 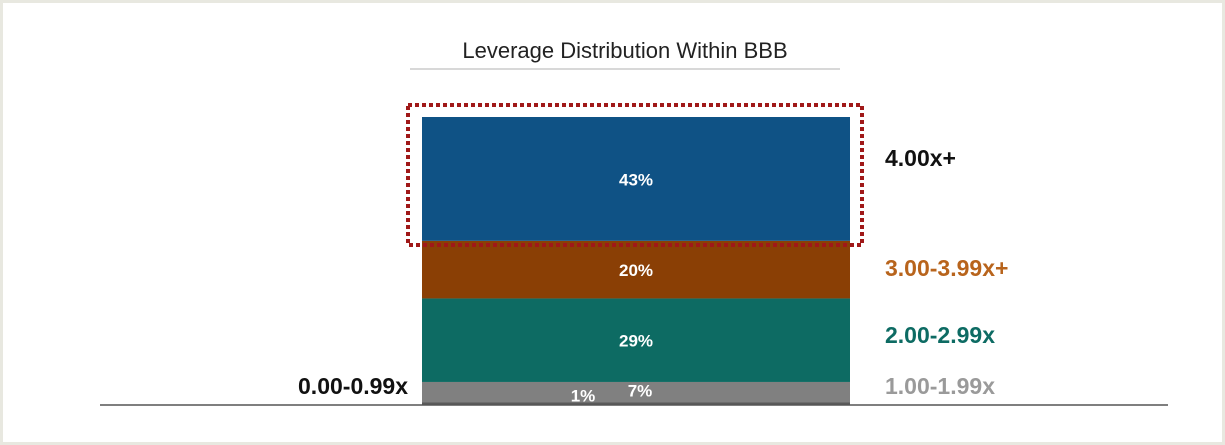 What do you see at coordinates (624, 50) in the screenshot?
I see `chart-title: Leverage Distribution Within BBB` at bounding box center [624, 50].